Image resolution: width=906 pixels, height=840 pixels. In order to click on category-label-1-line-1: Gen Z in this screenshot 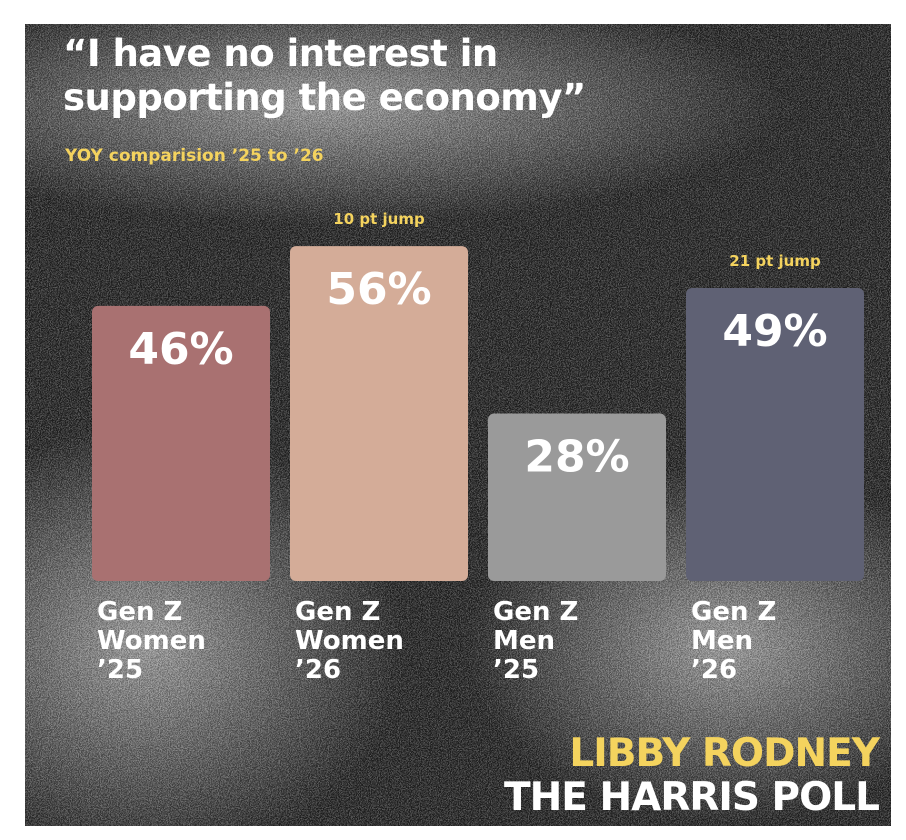, I will do `click(139, 612)`.